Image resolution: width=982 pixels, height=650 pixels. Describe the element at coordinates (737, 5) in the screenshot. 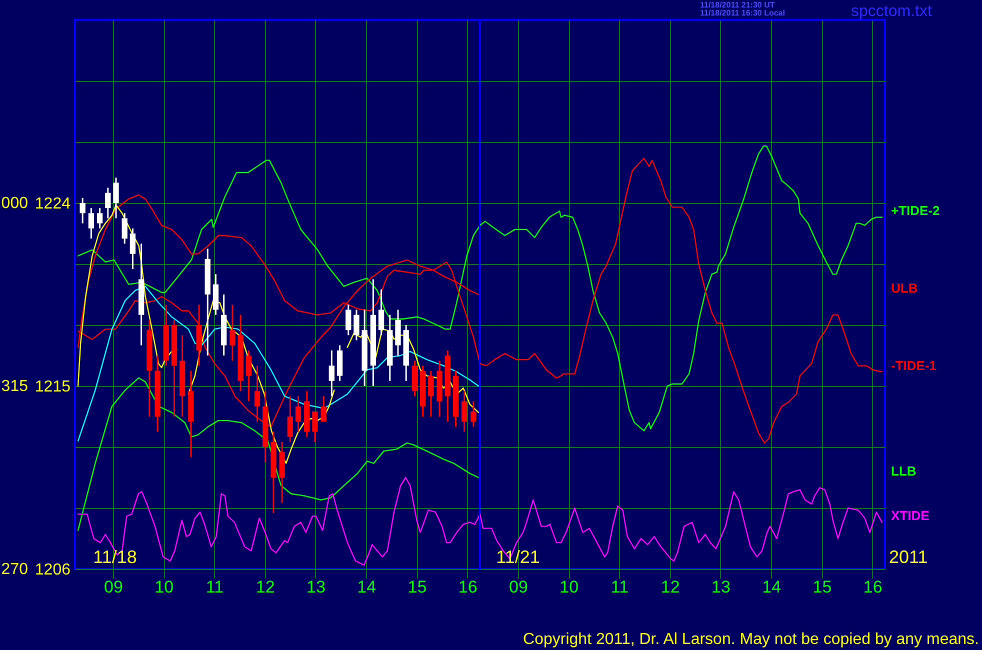

I see `text: 11/18/2011 21:30 UT` at that location.